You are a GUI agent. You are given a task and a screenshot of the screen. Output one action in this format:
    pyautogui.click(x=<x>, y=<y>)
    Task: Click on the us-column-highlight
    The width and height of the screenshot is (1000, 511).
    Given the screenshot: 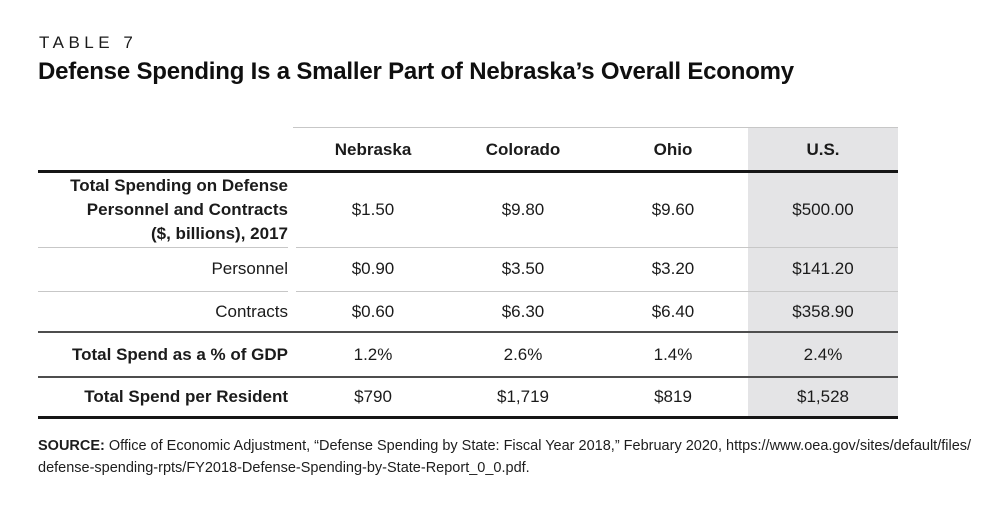 What is the action you would take?
    pyautogui.click(x=823, y=272)
    